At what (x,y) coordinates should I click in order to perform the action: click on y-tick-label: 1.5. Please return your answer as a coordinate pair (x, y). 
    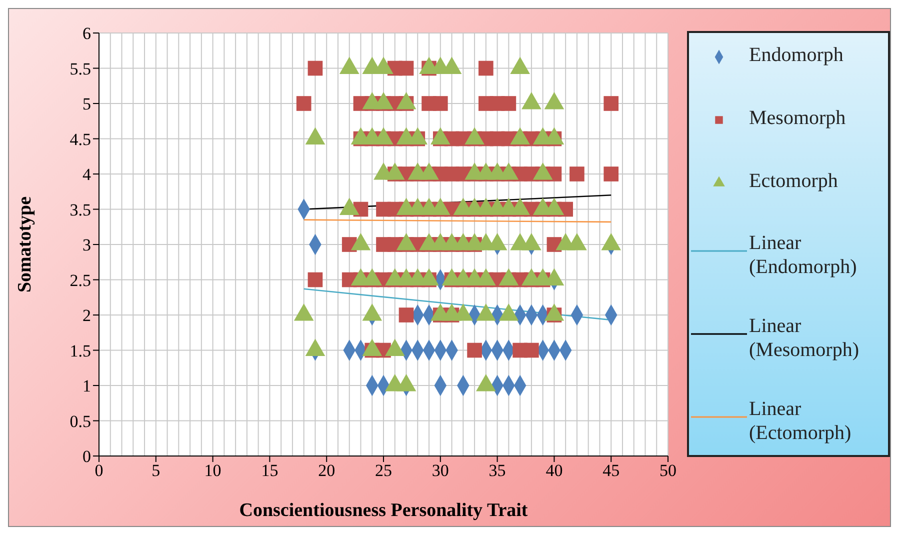
    Looking at the image, I should click on (80, 350).